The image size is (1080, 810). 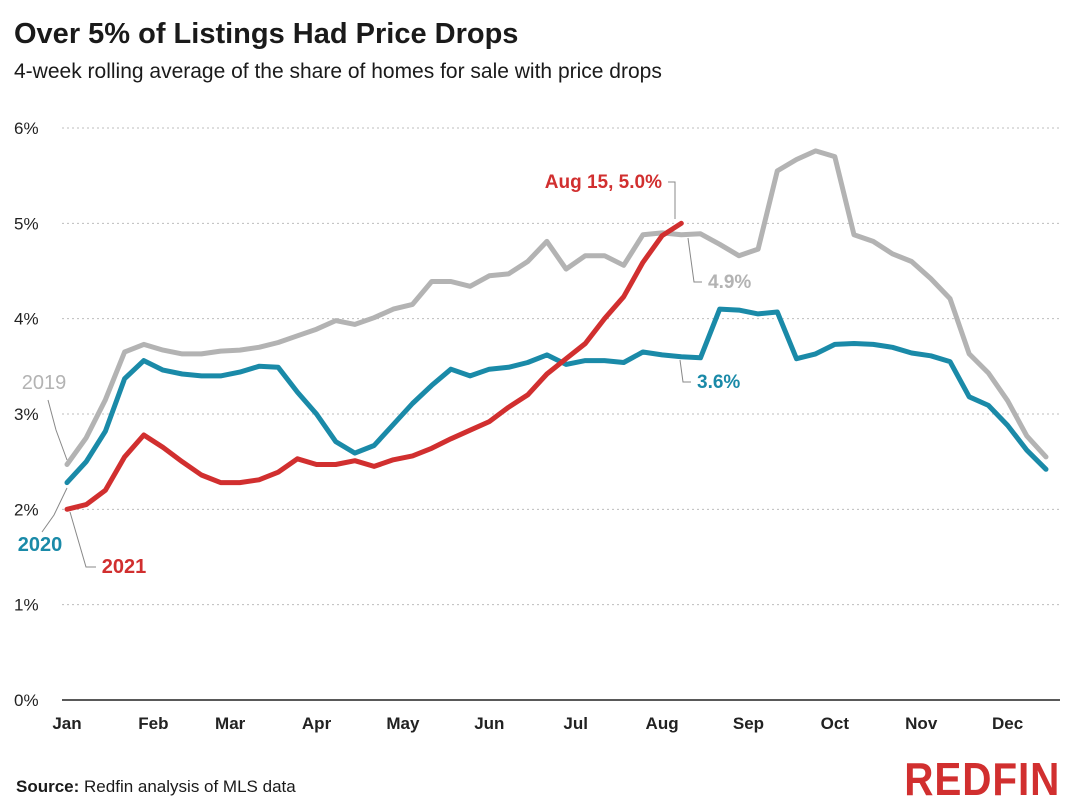 I want to click on y-tick-label: 6%, so click(x=26, y=128).